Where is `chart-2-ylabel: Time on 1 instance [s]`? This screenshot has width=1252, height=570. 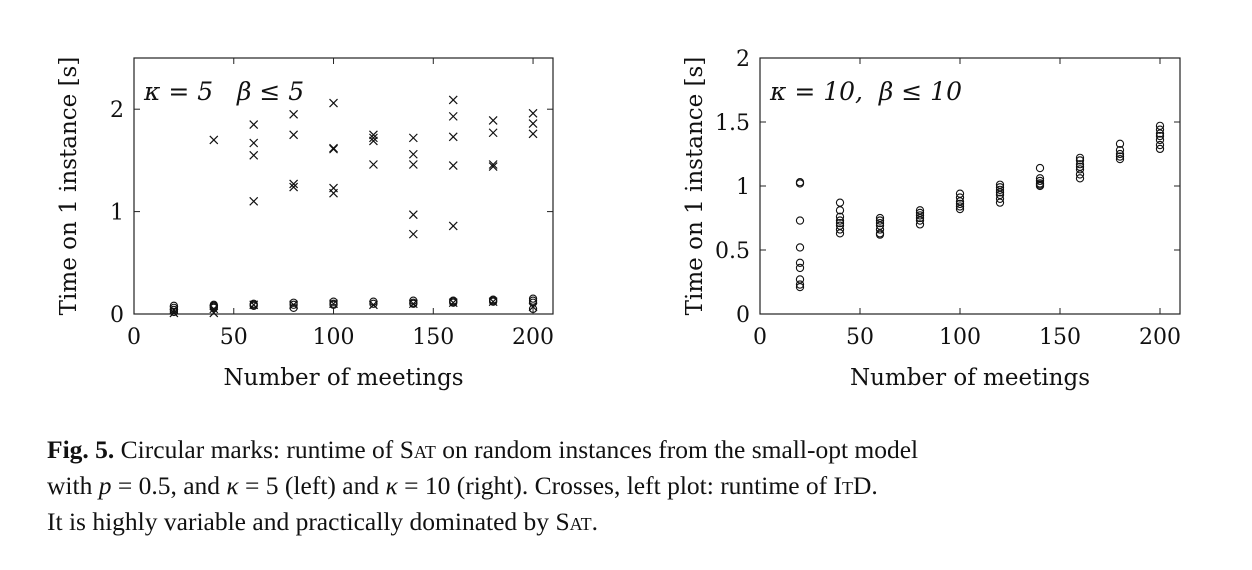
chart-2-ylabel: Time on 1 instance [s] is located at coordinates (695, 186).